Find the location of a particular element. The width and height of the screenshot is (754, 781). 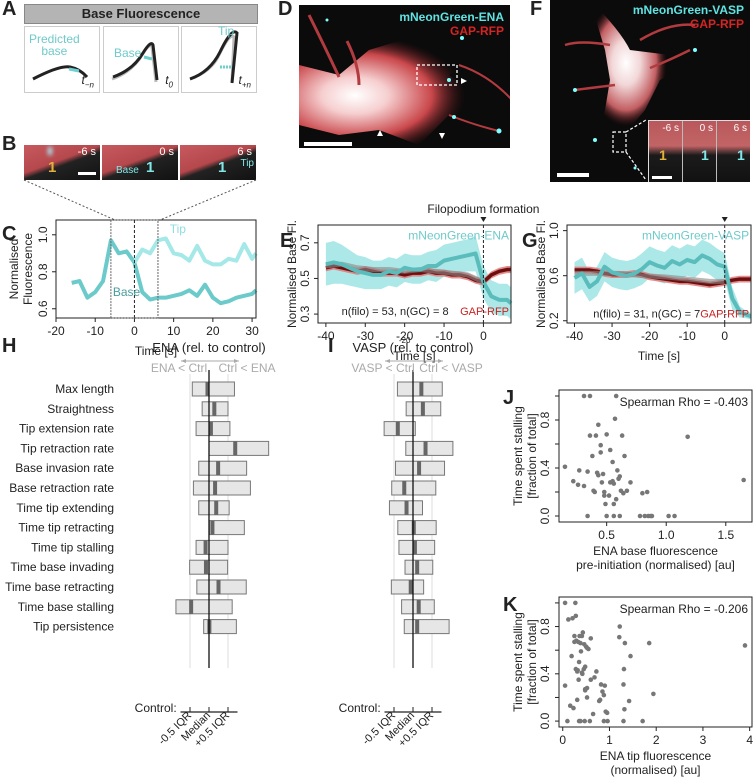

x-tick-label: -30 is located at coordinates (366, 336).